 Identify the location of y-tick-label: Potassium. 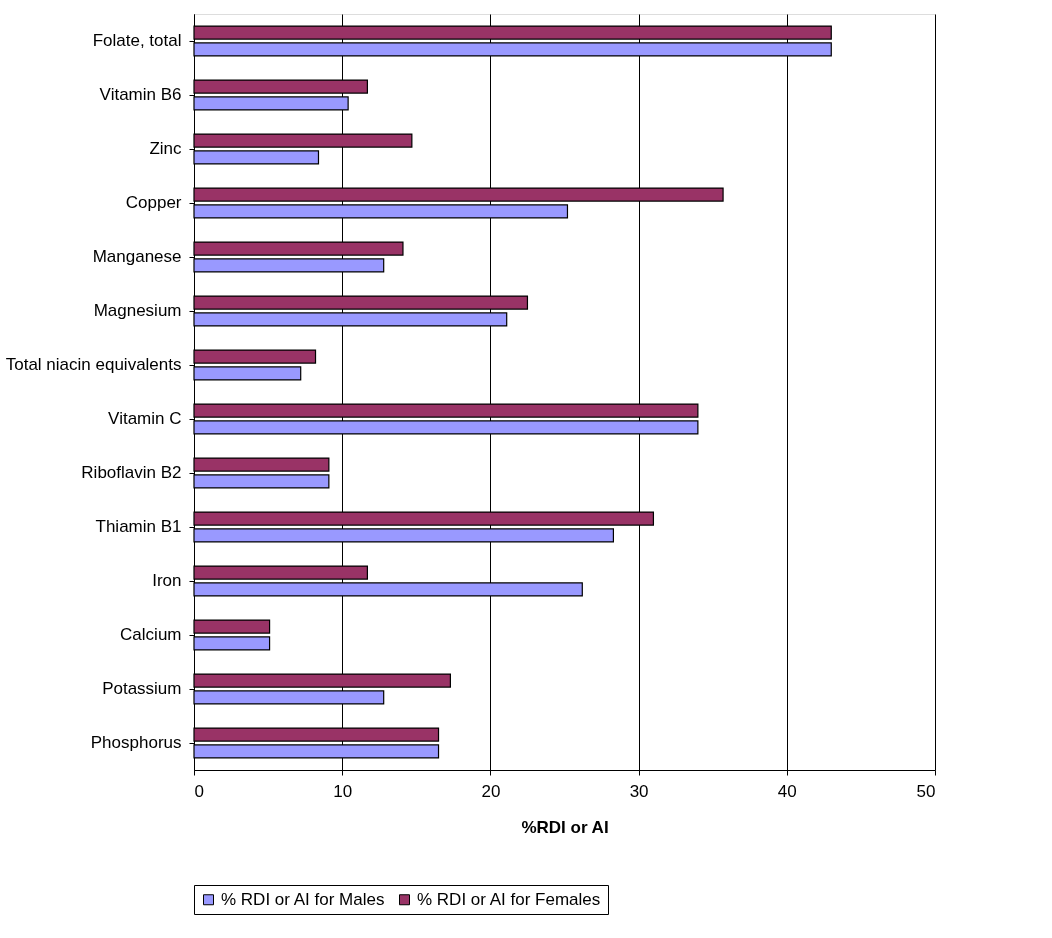
(142, 688).